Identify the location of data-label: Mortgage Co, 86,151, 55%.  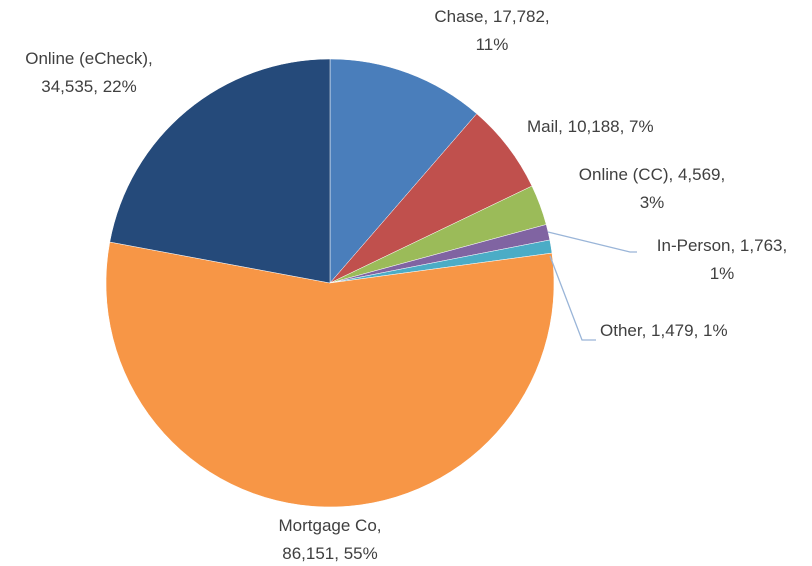
(330, 539).